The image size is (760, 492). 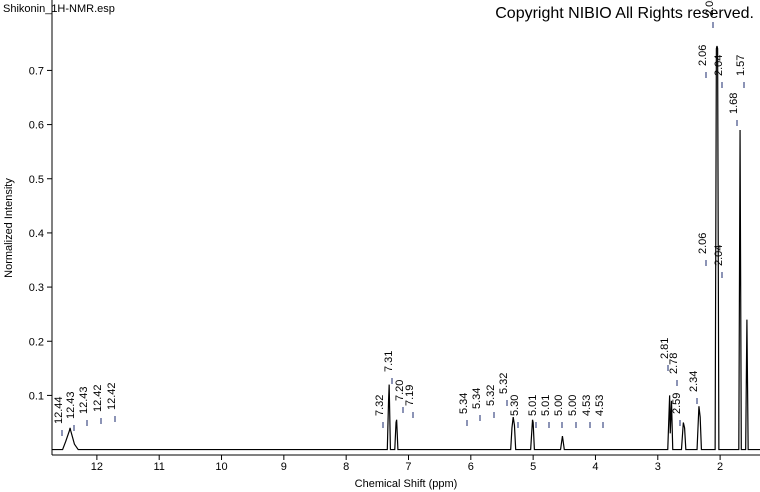 What do you see at coordinates (36, 180) in the screenshot?
I see `y-tick-label: 0.5` at bounding box center [36, 180].